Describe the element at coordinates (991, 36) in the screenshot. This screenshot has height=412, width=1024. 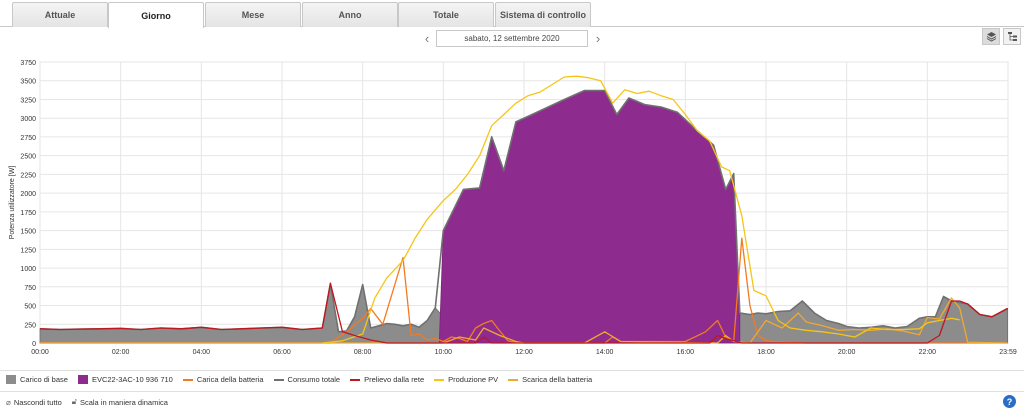
I see `layers-icon` at that location.